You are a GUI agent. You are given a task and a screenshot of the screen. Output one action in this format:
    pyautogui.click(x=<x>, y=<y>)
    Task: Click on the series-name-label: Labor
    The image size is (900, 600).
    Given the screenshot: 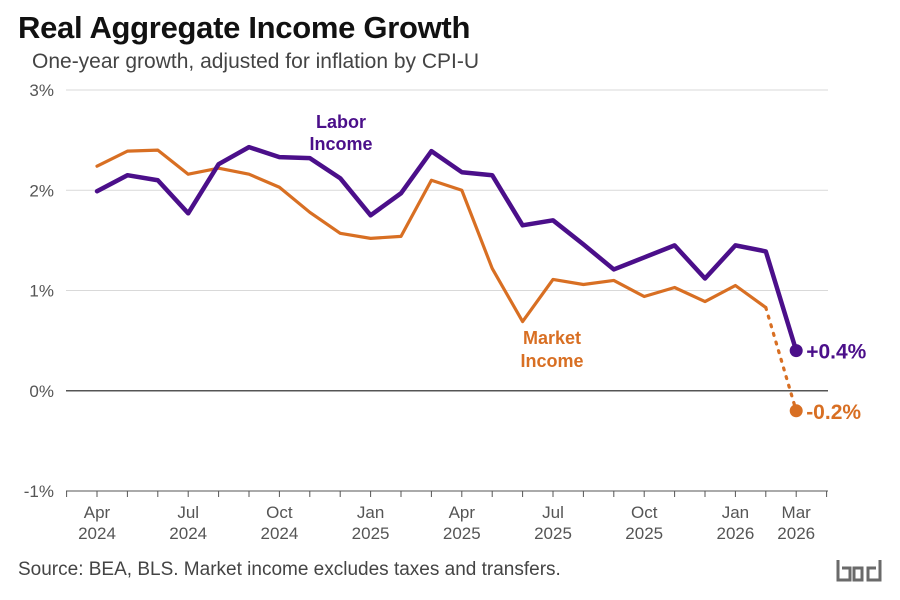 What is the action you would take?
    pyautogui.click(x=341, y=122)
    